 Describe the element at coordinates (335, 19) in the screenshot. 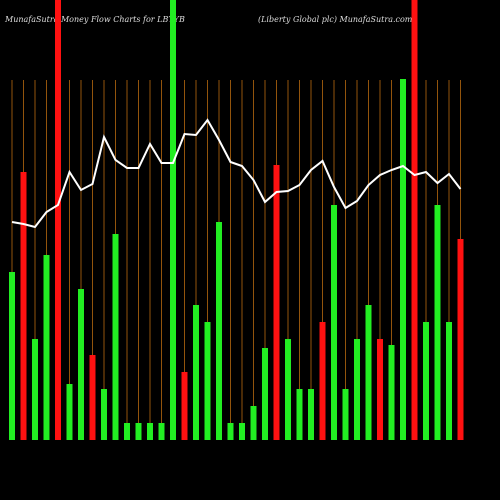

I see `chart-subtitle: (Liberty Global plc) MunafaSutra.com` at that location.